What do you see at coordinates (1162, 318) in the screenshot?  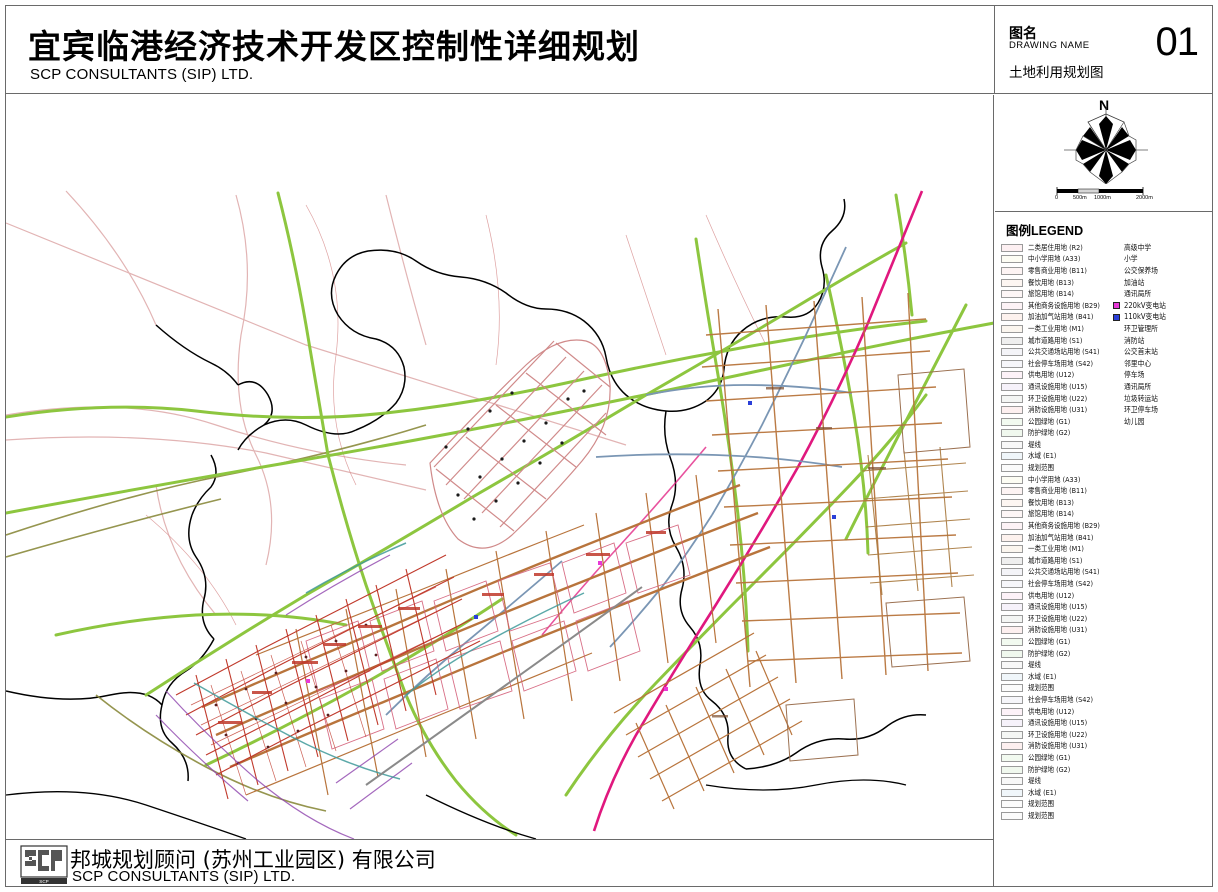 I see `legend-facility-item: 110kV变电站` at bounding box center [1162, 318].